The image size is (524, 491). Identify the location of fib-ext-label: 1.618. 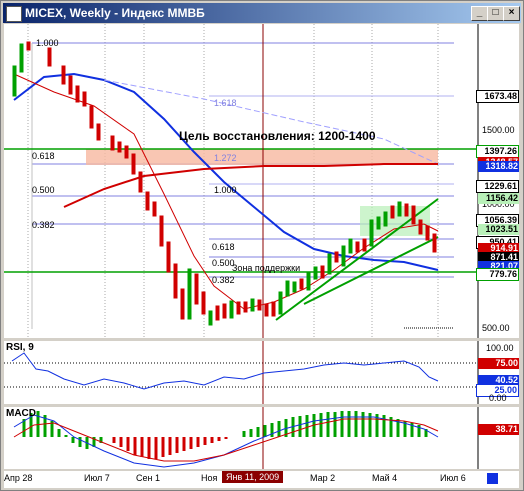
(225, 103).